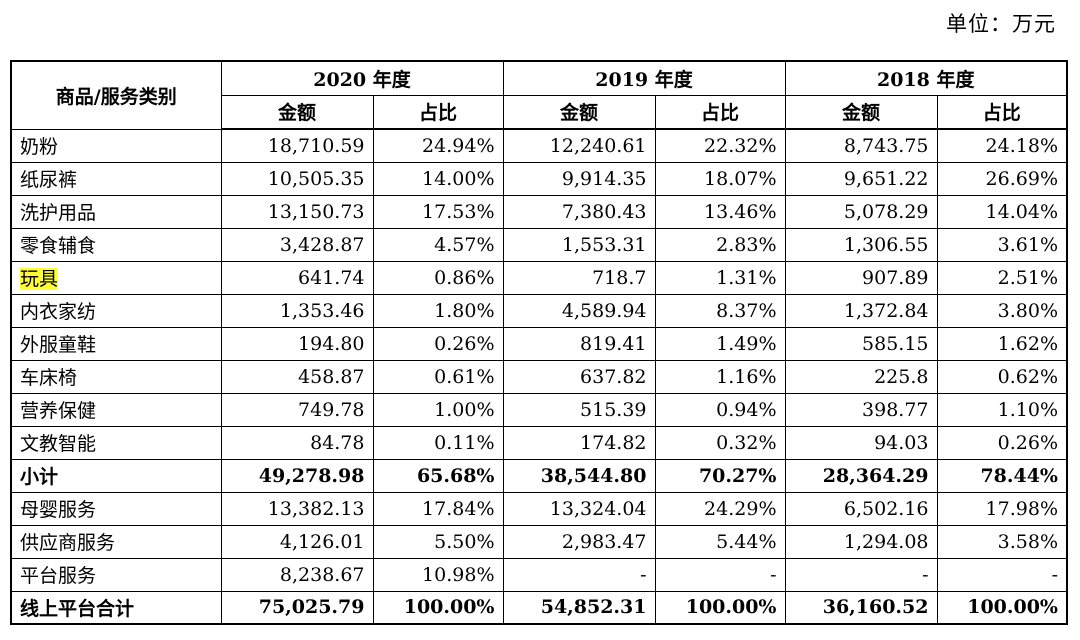 The image size is (1080, 640). Describe the element at coordinates (861, 245) in the screenshot. I see `amount-cell: 1,306.55` at that location.